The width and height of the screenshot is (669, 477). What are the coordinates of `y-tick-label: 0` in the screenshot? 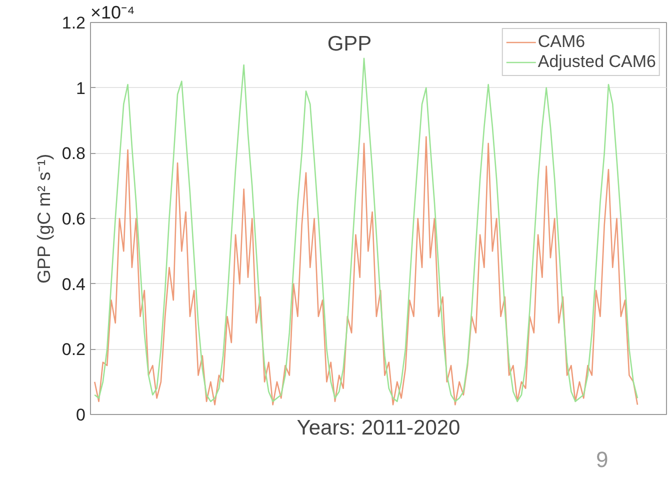 It's located at (81, 415).